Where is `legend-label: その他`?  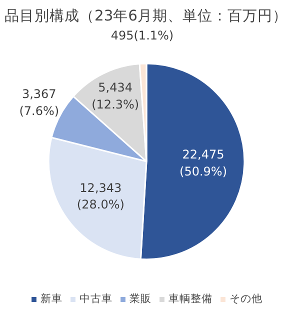
legend-label: その他 is located at coordinates (246, 299).